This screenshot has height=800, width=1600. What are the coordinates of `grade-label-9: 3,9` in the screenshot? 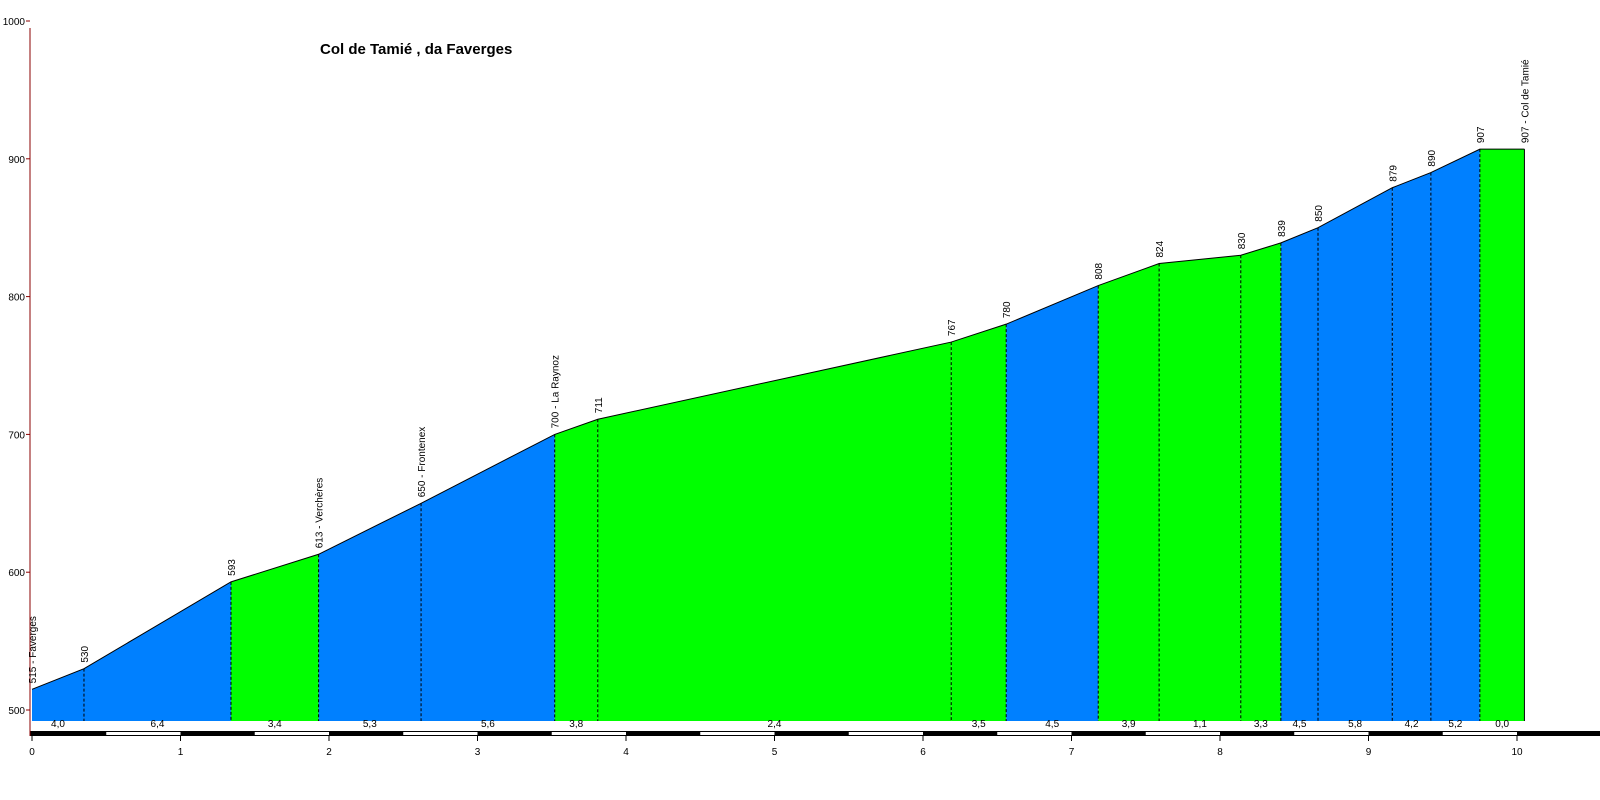 It's located at (1129, 724).